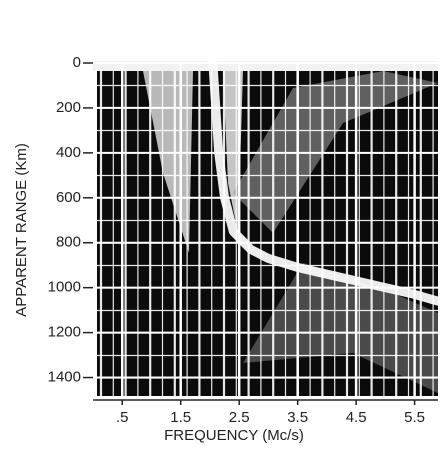 This screenshot has height=450, width=442. Describe the element at coordinates (64, 377) in the screenshot. I see `y-tick-label: 1400` at that location.